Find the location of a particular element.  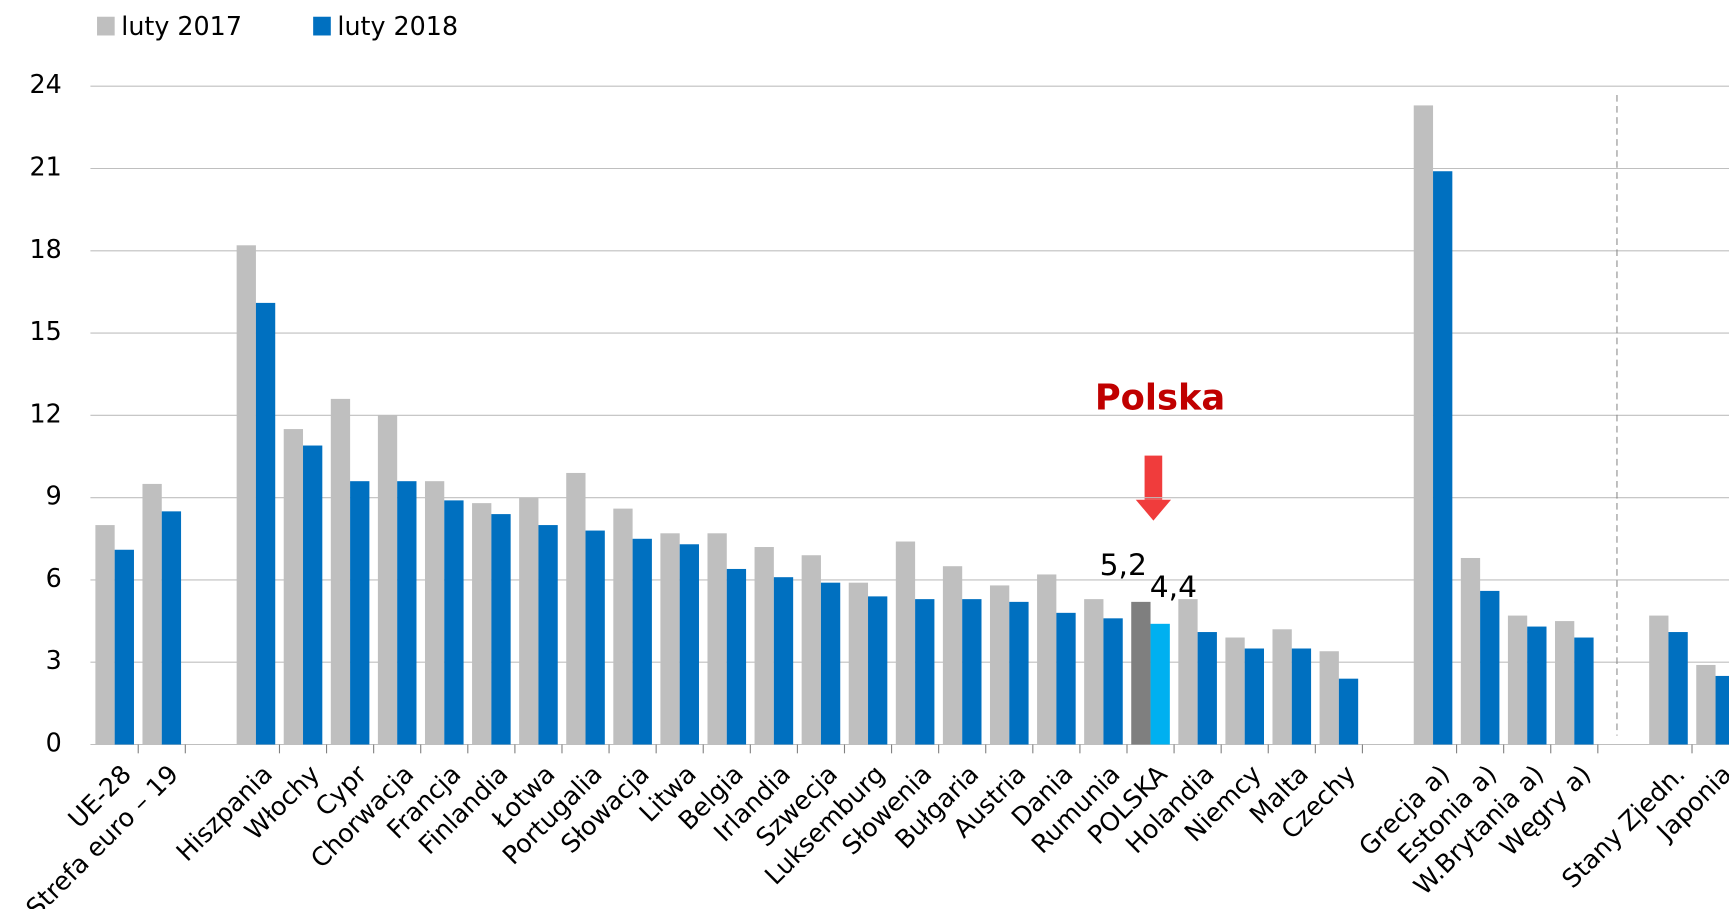

y-tick-label: 0 is located at coordinates (54, 743).